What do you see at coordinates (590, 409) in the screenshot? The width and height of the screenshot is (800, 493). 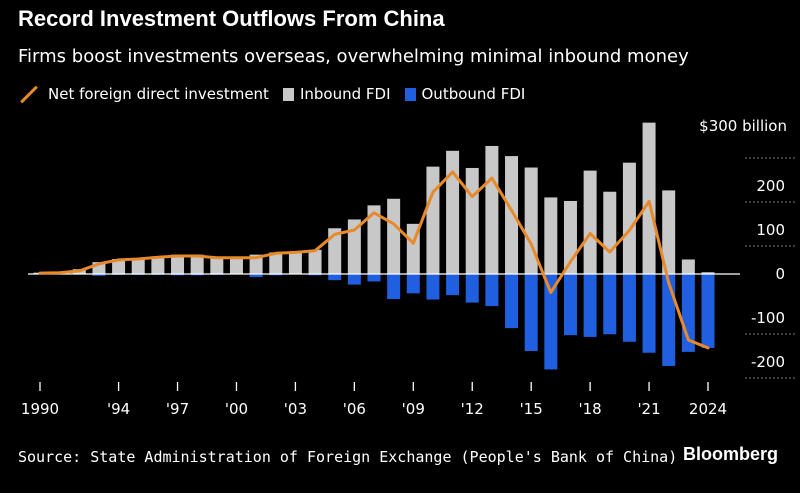 I see `x-tick-label: '18` at bounding box center [590, 409].